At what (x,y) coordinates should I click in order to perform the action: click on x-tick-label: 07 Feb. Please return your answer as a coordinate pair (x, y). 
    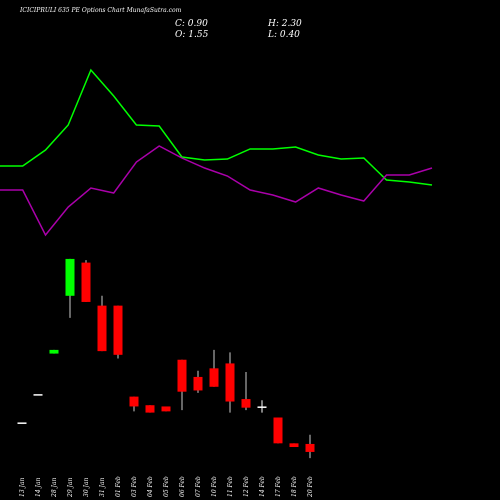
    Looking at the image, I should click on (198, 486).